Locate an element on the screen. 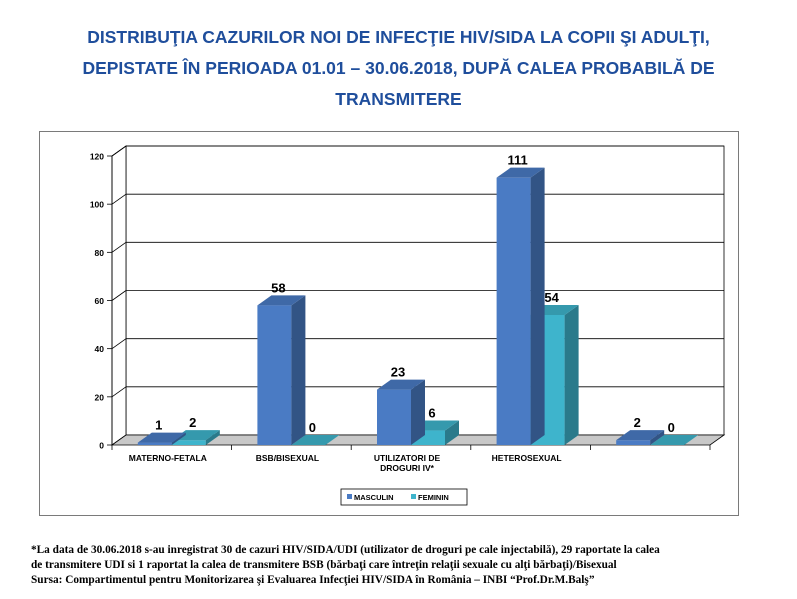 This screenshot has height=599, width=797. x-tick-label: UTILIZATORI DE is located at coordinates (407, 458).